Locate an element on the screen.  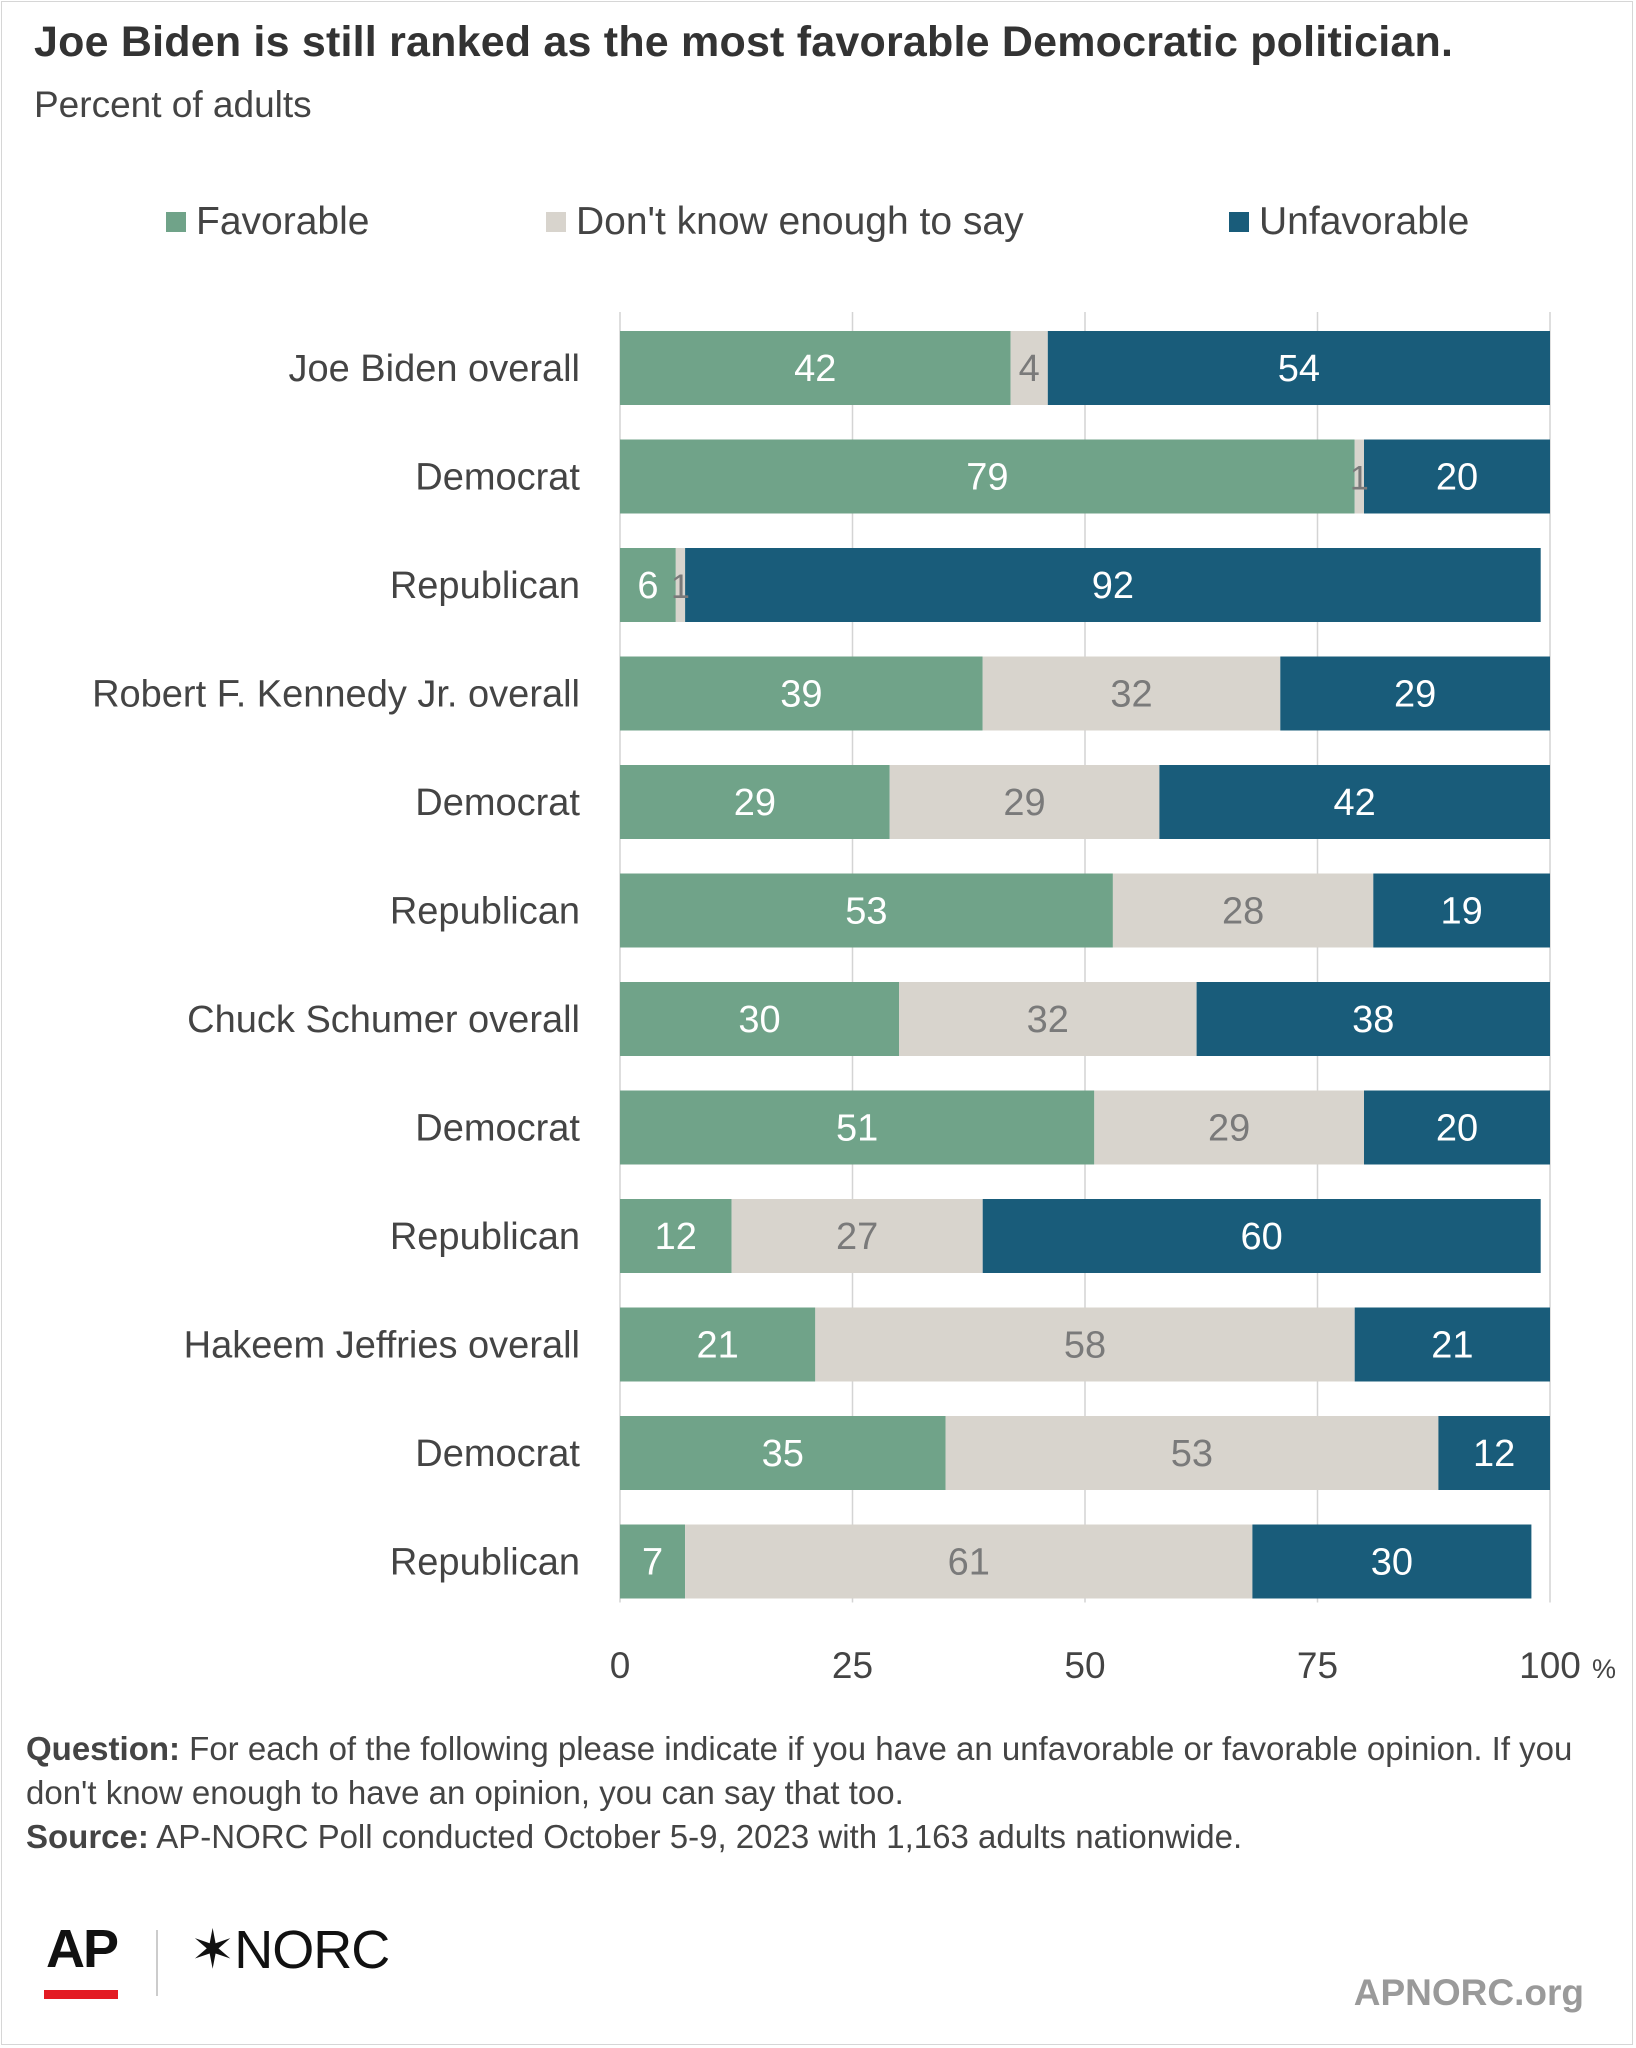
data-label-favorable: 29 is located at coordinates (755, 803).